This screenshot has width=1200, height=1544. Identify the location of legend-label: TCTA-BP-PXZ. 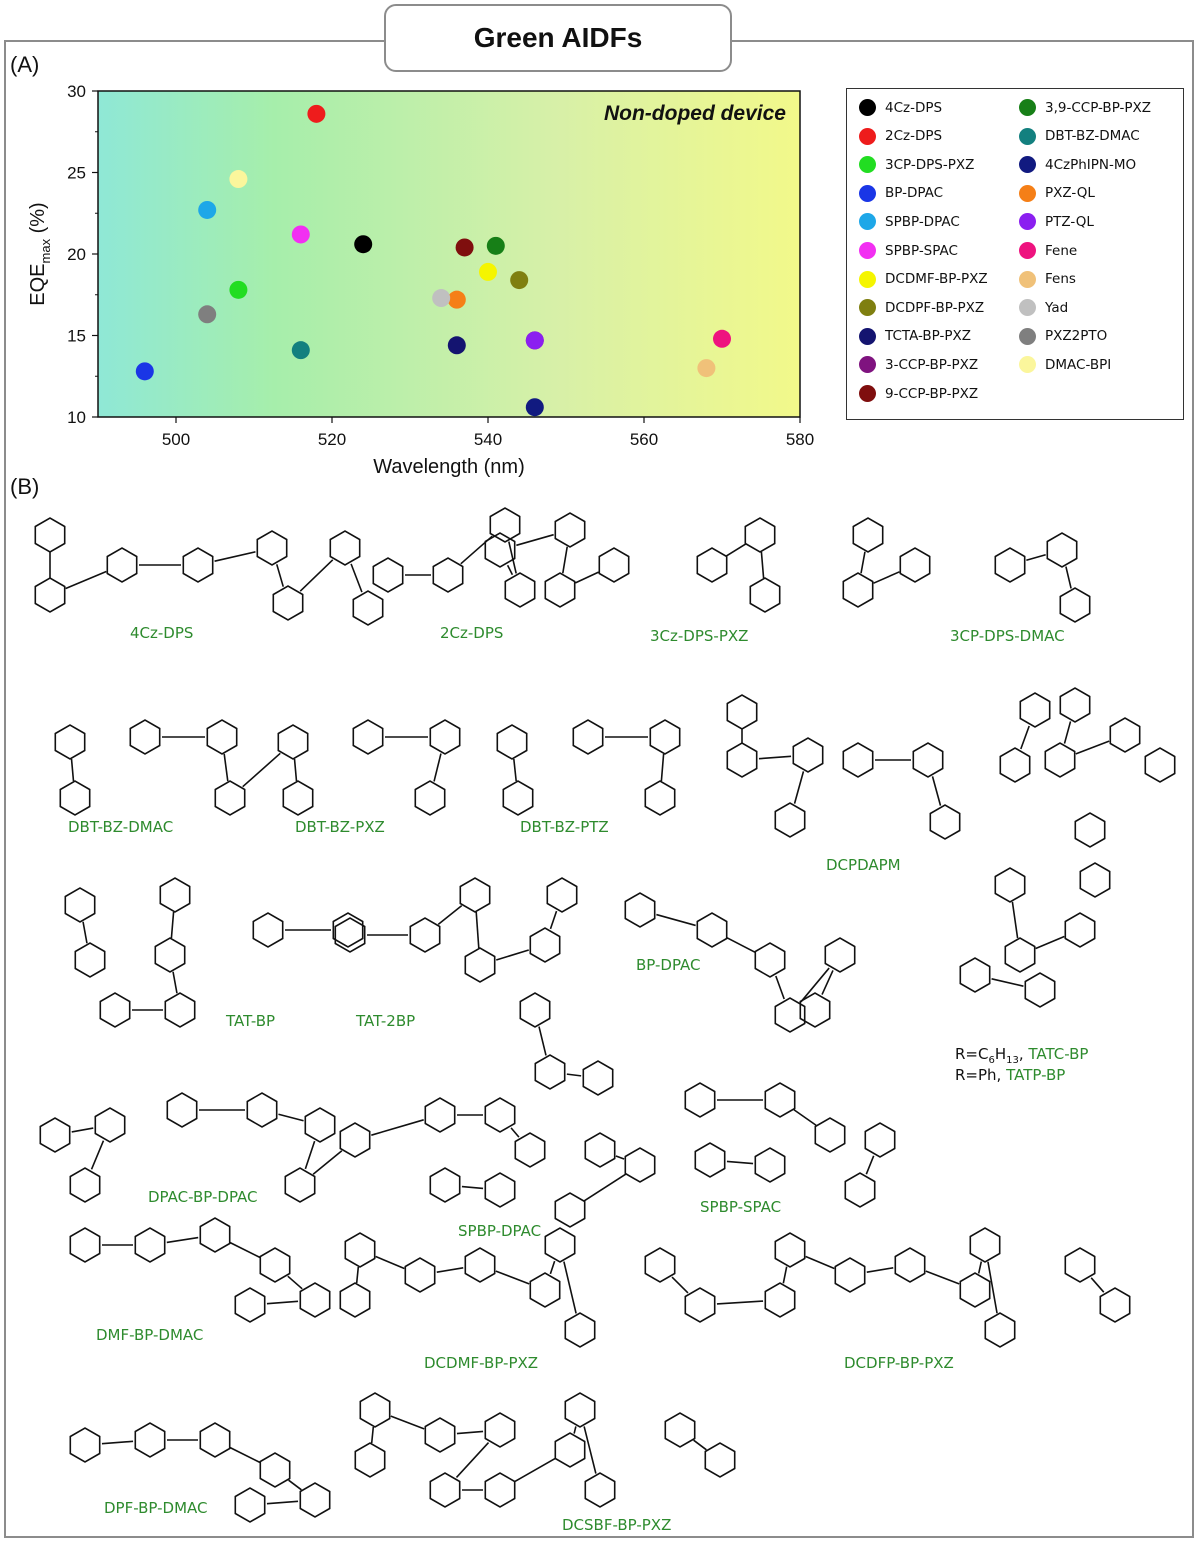
(928, 336).